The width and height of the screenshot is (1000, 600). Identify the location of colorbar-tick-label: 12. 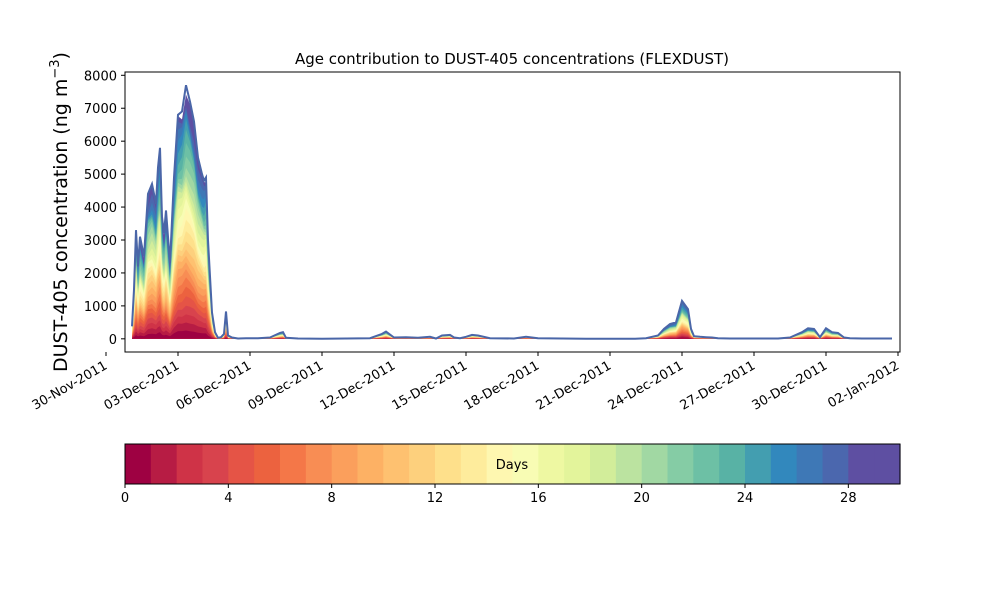
(435, 498).